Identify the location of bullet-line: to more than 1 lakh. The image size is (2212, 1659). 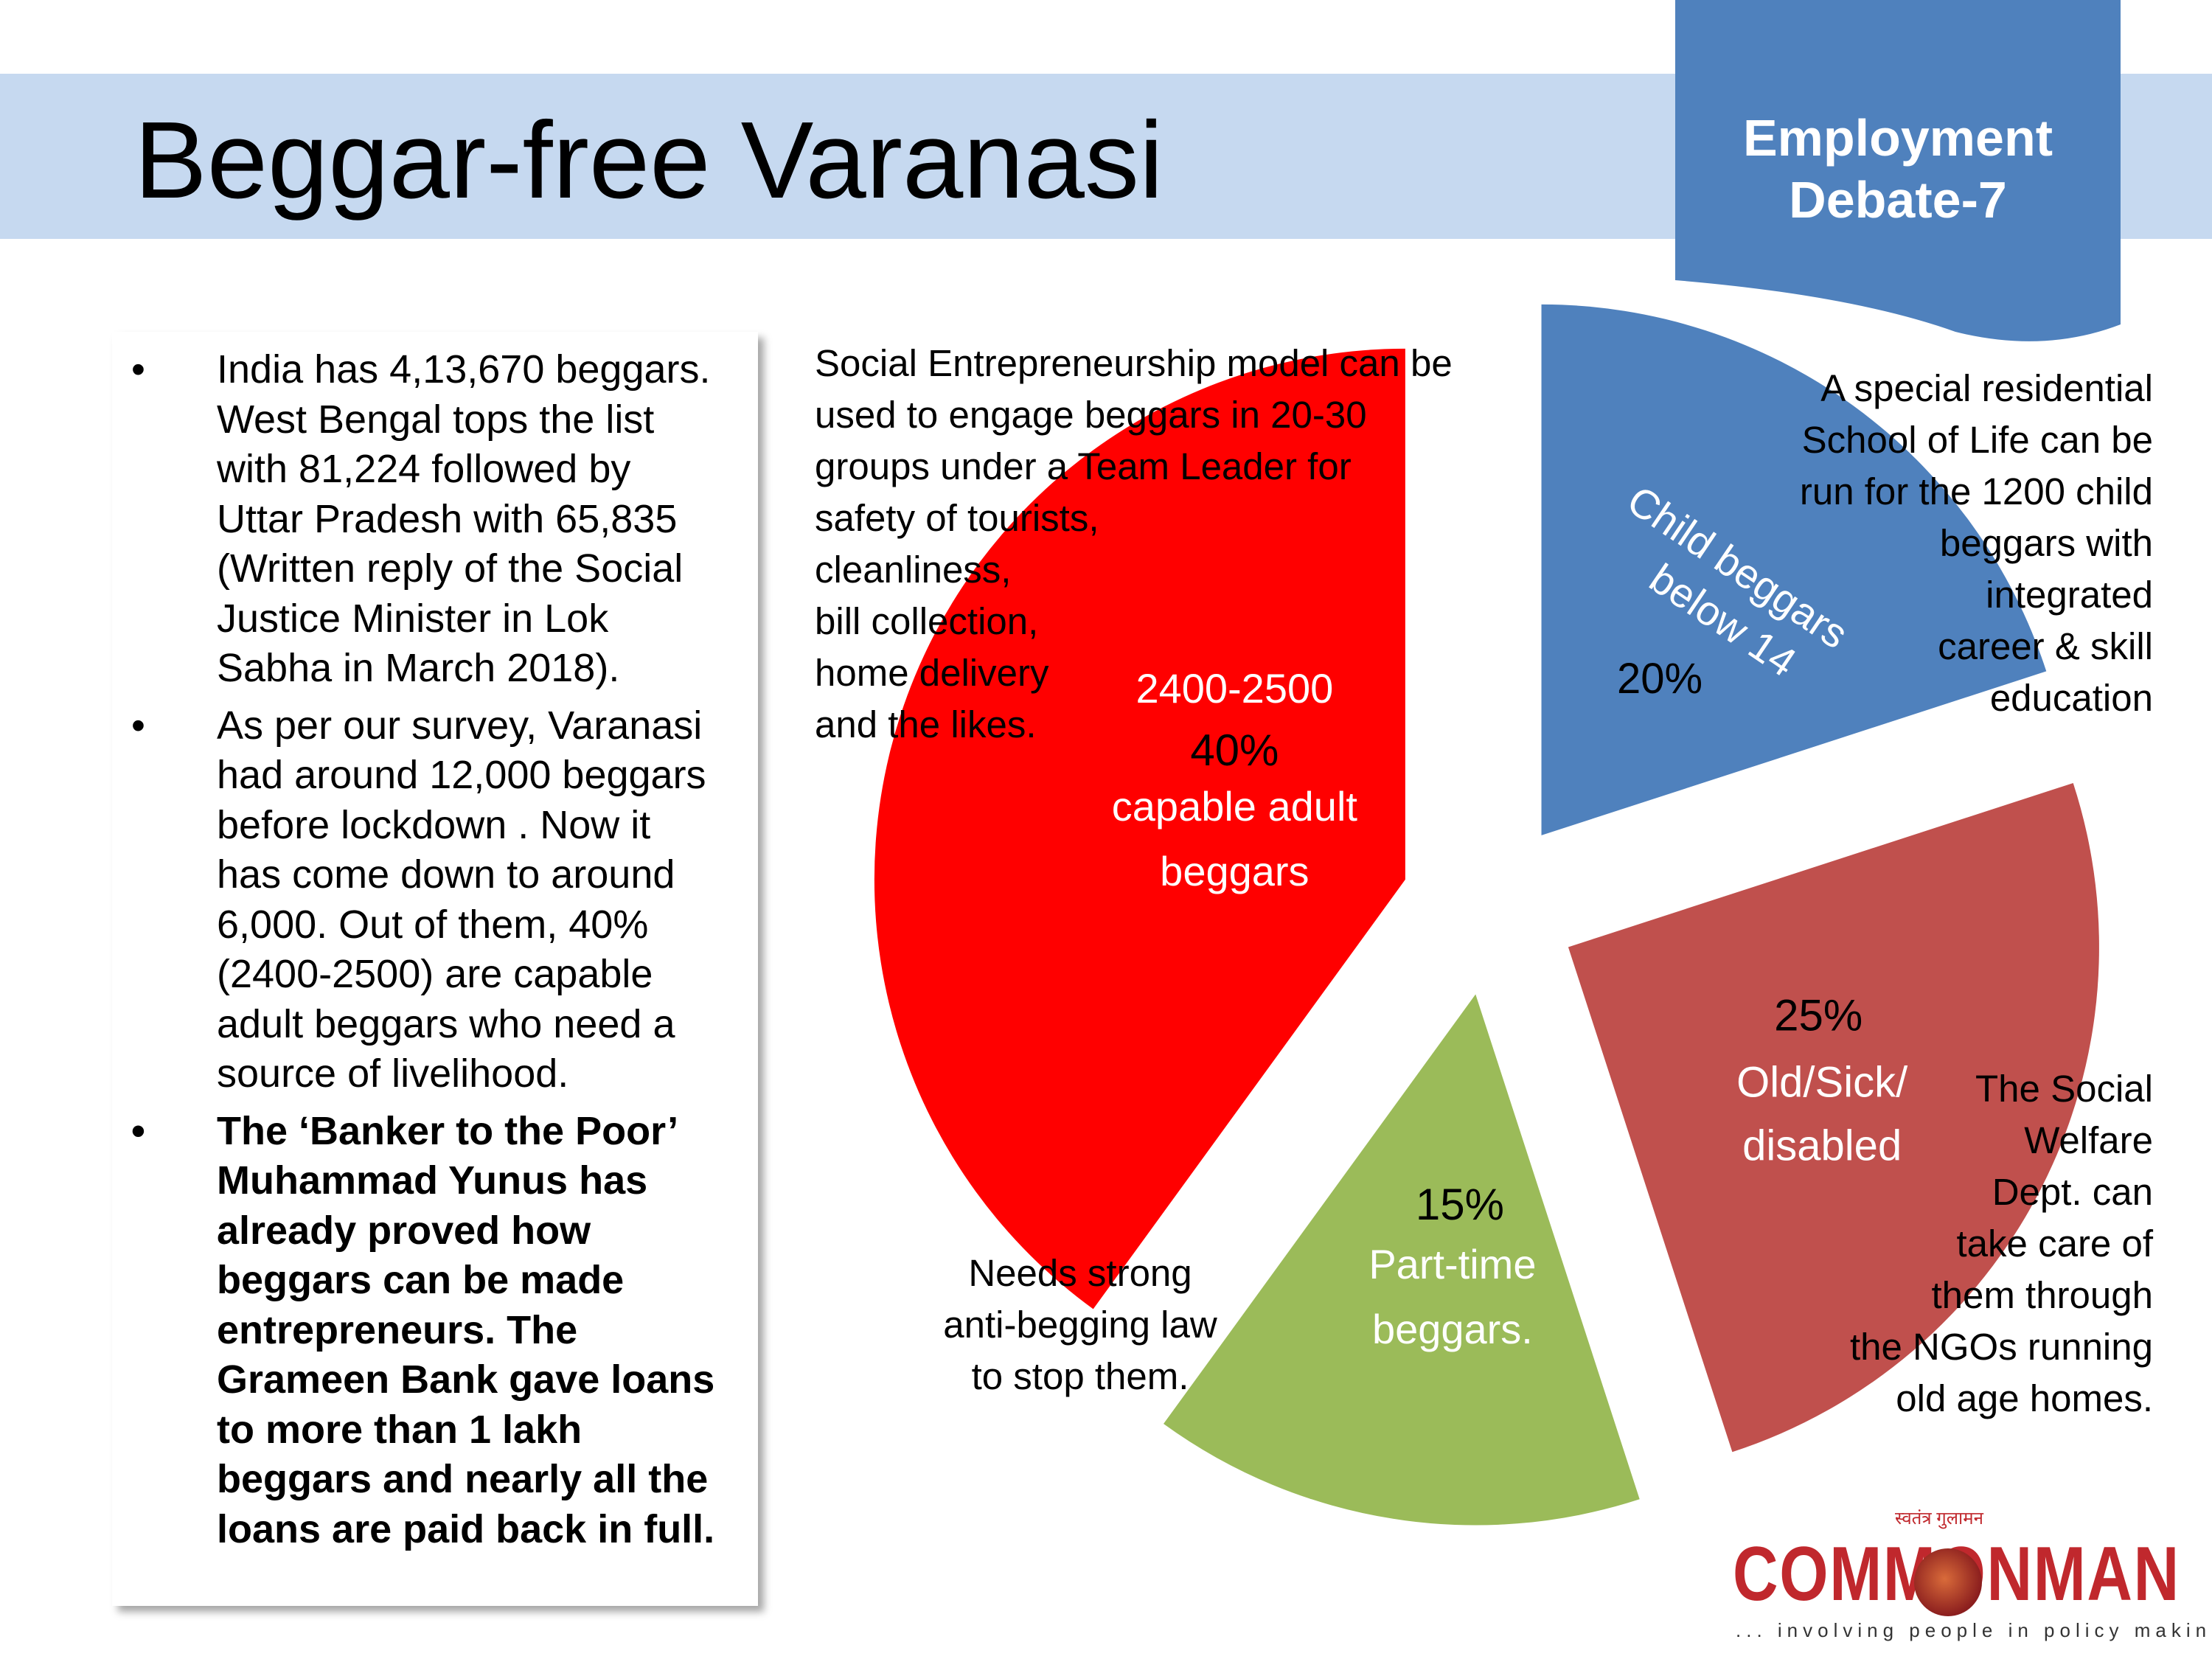
(399, 1429).